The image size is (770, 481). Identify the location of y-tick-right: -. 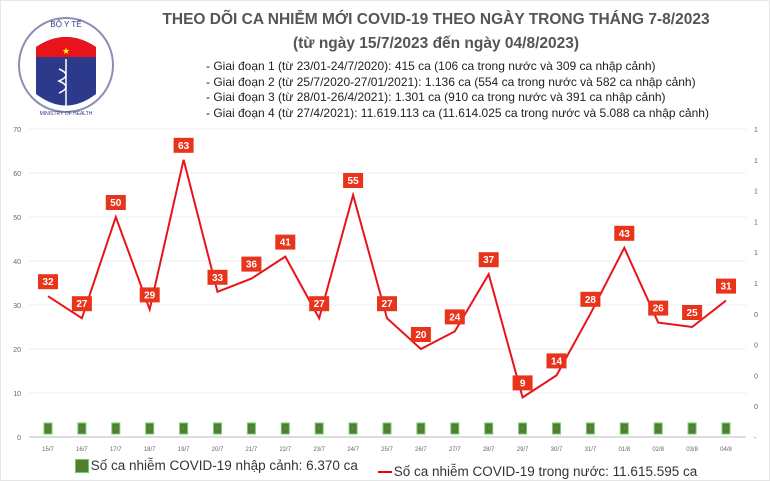
(755, 438).